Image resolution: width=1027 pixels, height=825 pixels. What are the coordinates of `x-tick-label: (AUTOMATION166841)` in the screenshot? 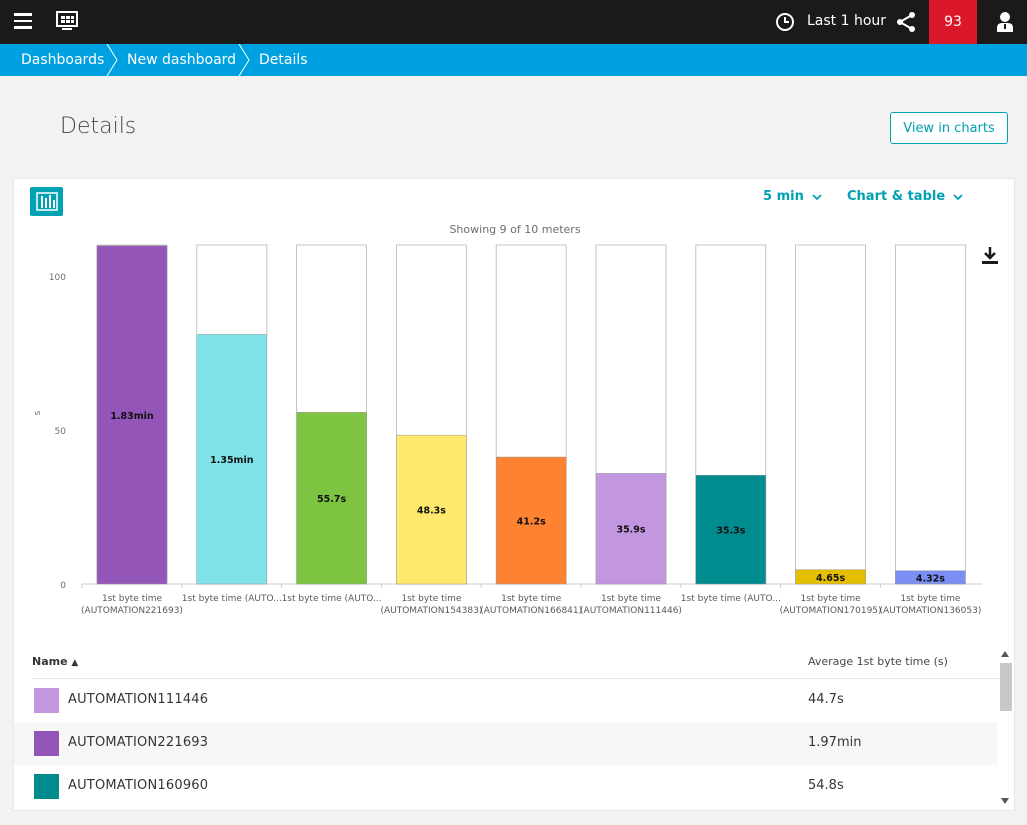 It's located at (531, 611).